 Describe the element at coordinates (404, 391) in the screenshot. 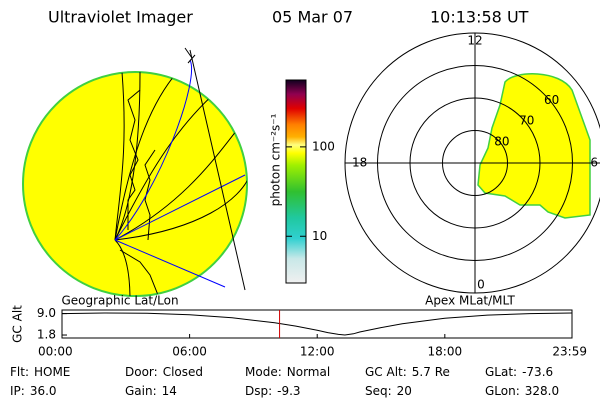

I see `status-value: 20` at that location.